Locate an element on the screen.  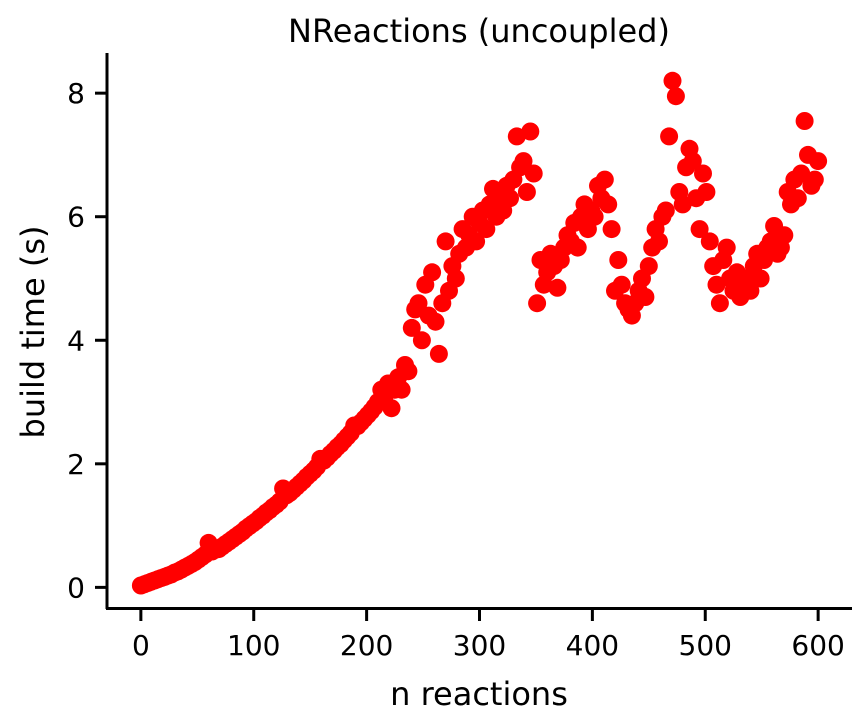
y-tick-label: 8 is located at coordinates (76, 93).